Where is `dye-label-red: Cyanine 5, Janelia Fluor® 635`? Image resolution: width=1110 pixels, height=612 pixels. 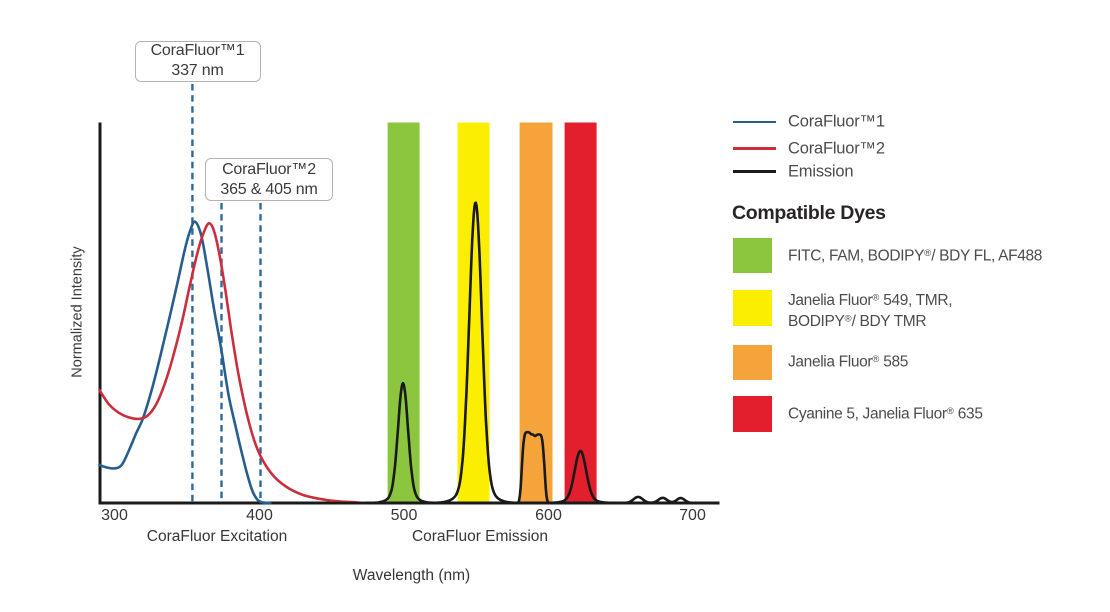 dye-label-red: Cyanine 5, Janelia Fluor® 635 is located at coordinates (885, 413).